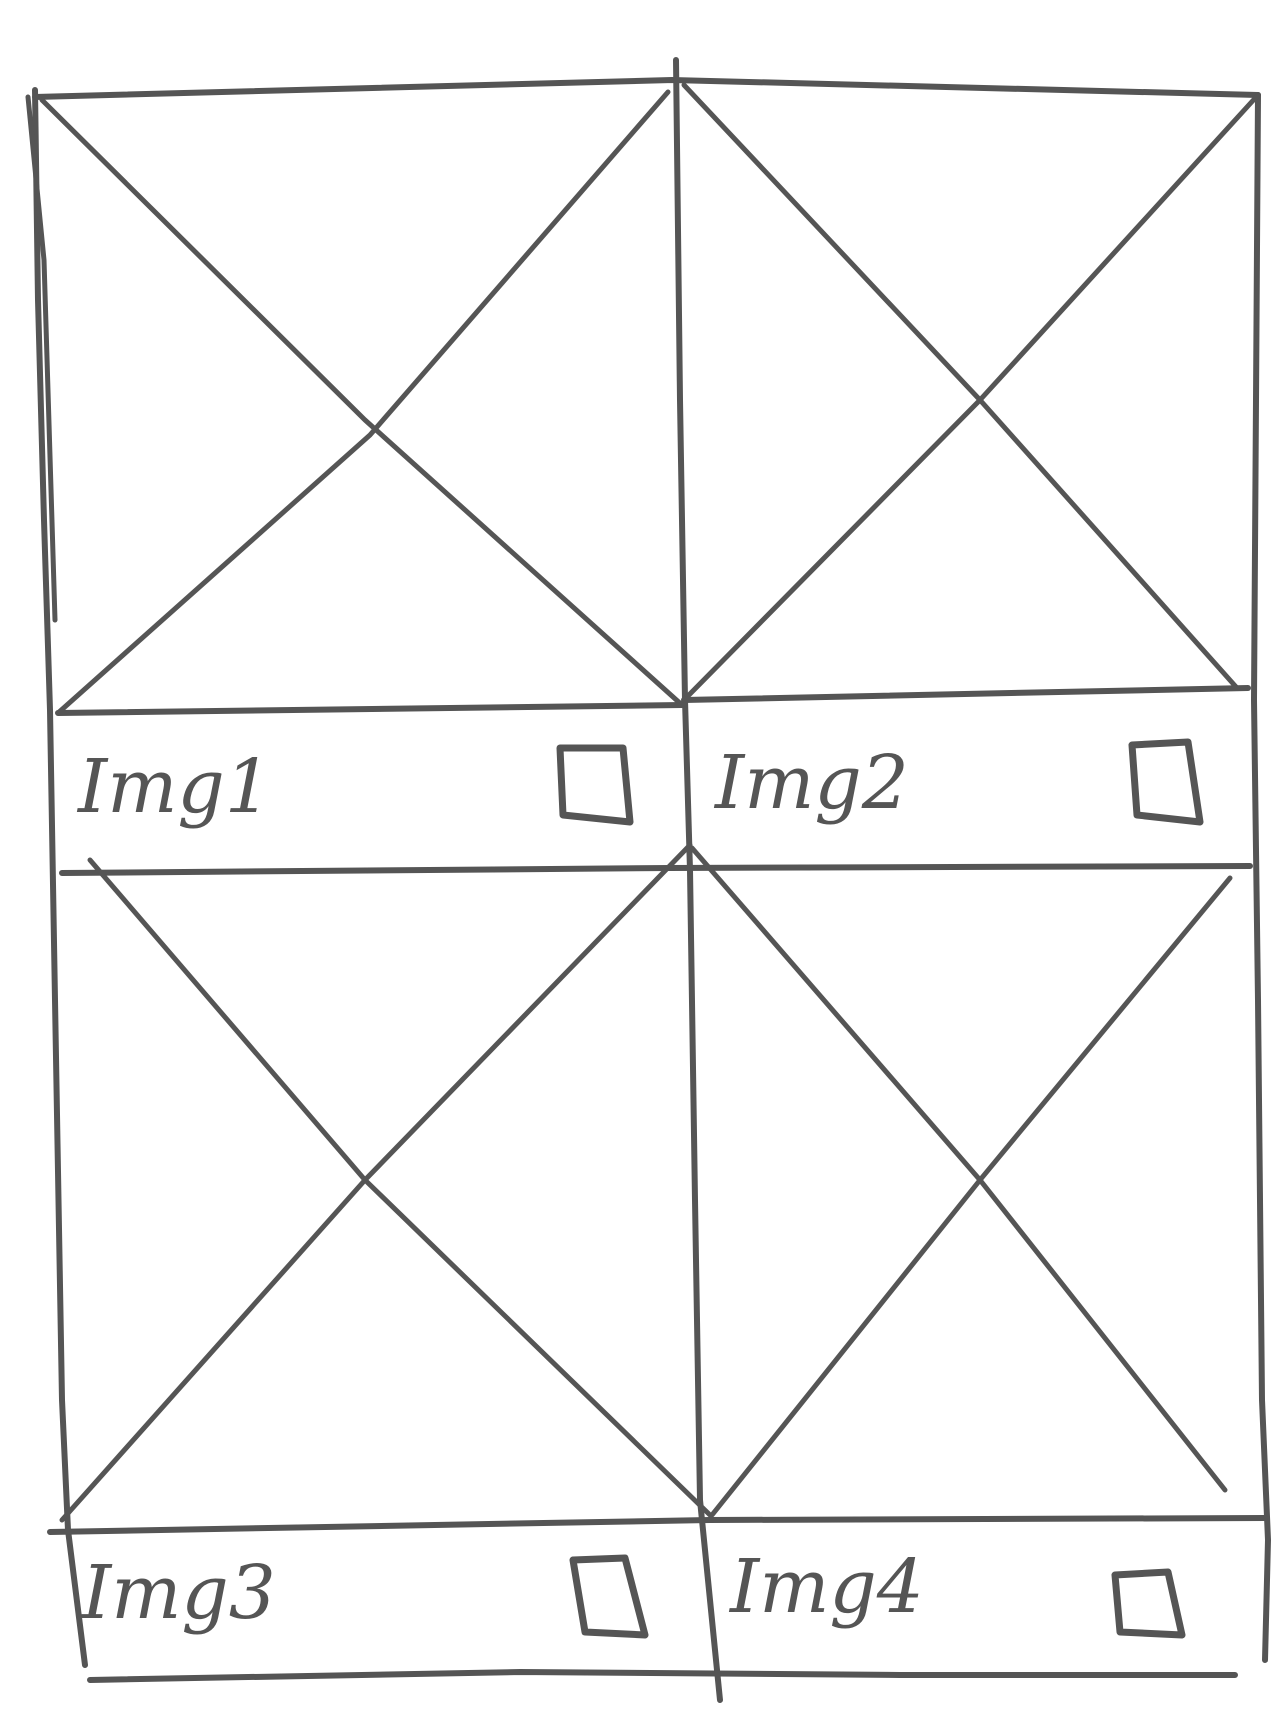 The image size is (1288, 1718). What do you see at coordinates (698, 880) in the screenshot?
I see `column-divider` at bounding box center [698, 880].